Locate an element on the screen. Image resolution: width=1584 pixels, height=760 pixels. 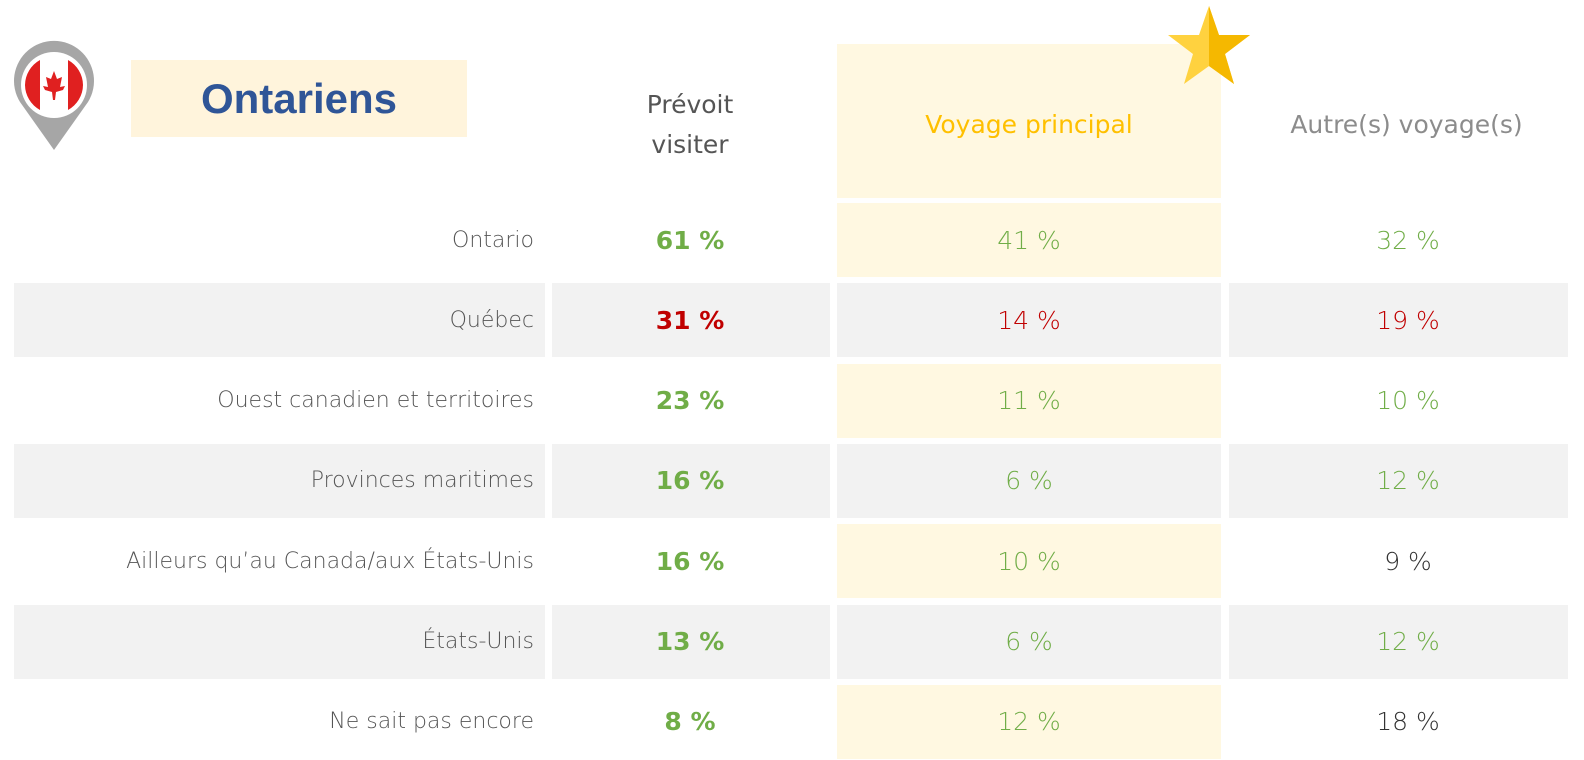
value-cell: 32 % is located at coordinates (1408, 240).